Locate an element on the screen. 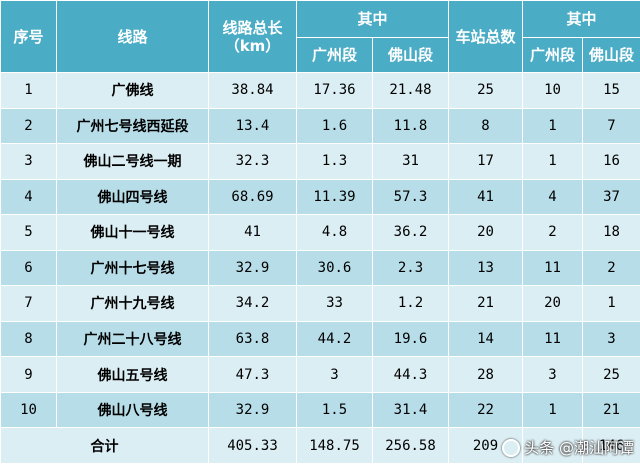 The width and height of the screenshot is (640, 464). cell-line-name: 广州二十八号线 is located at coordinates (132, 339).